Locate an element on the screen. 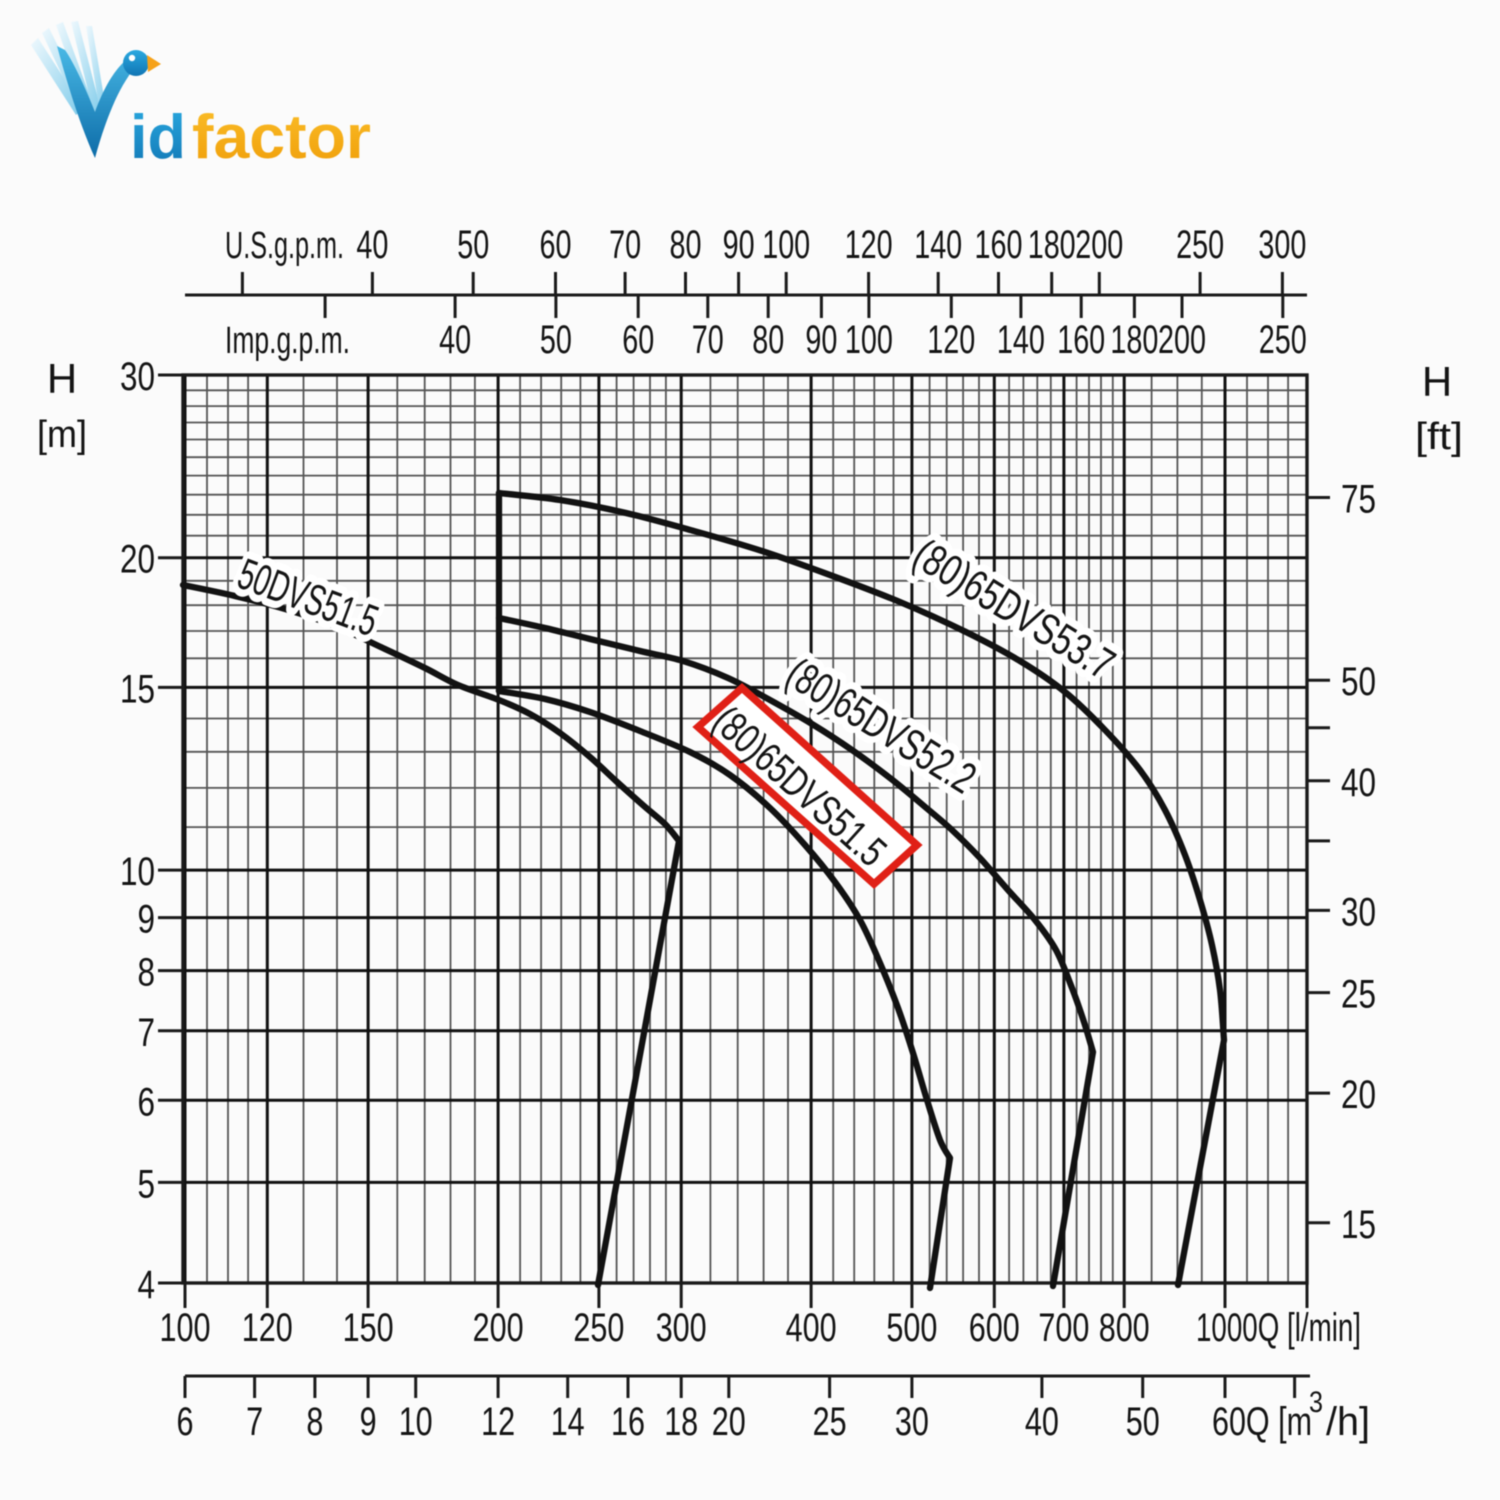  svg-text: 12 is located at coordinates (498, 1422).